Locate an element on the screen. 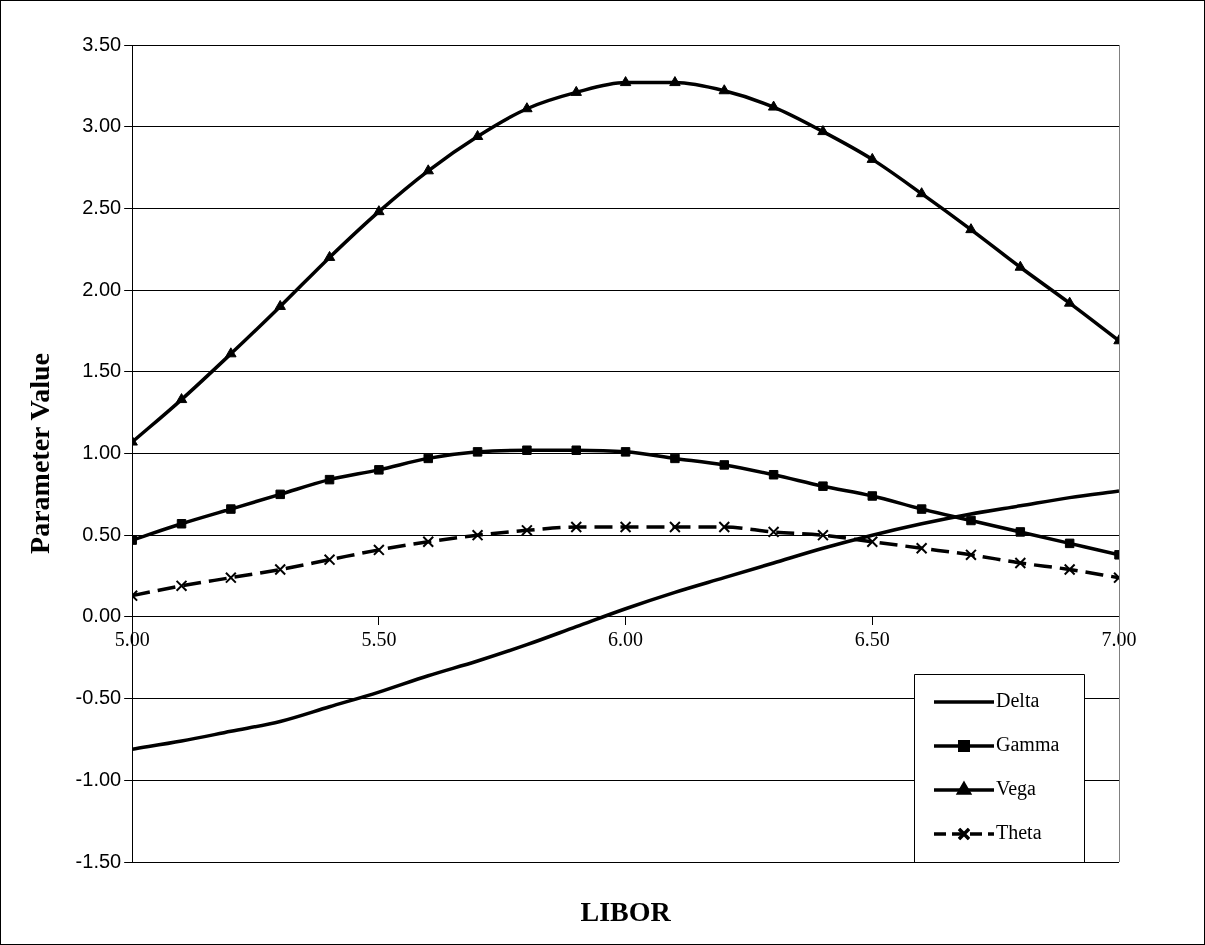 This screenshot has width=1205, height=945. x-tick-label: 6.50 is located at coordinates (872, 639).